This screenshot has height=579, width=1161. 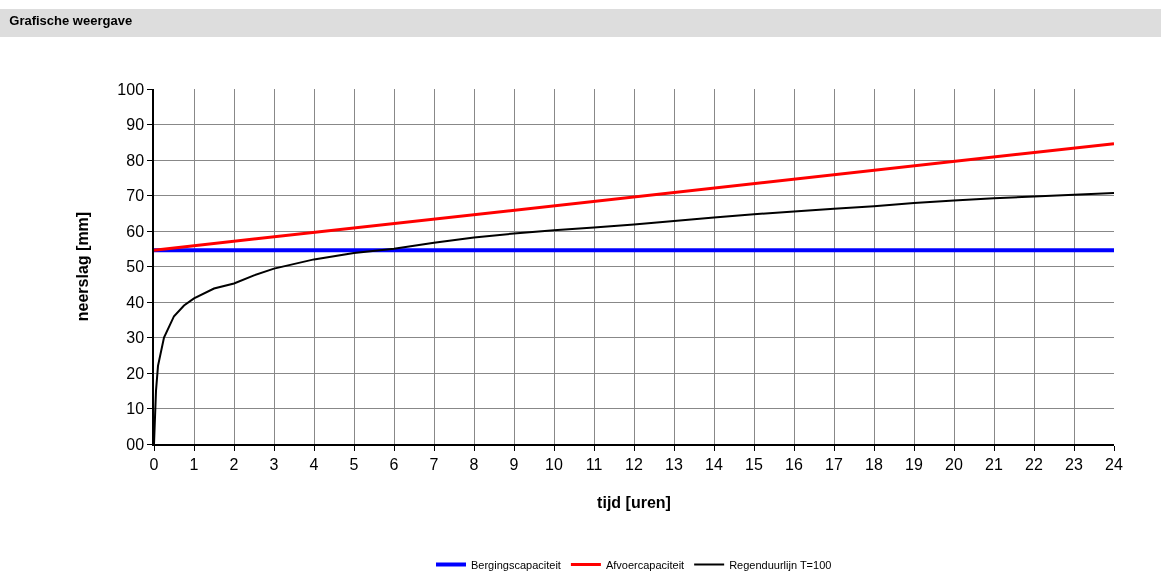 I want to click on x-tick-label: 11, so click(x=594, y=464).